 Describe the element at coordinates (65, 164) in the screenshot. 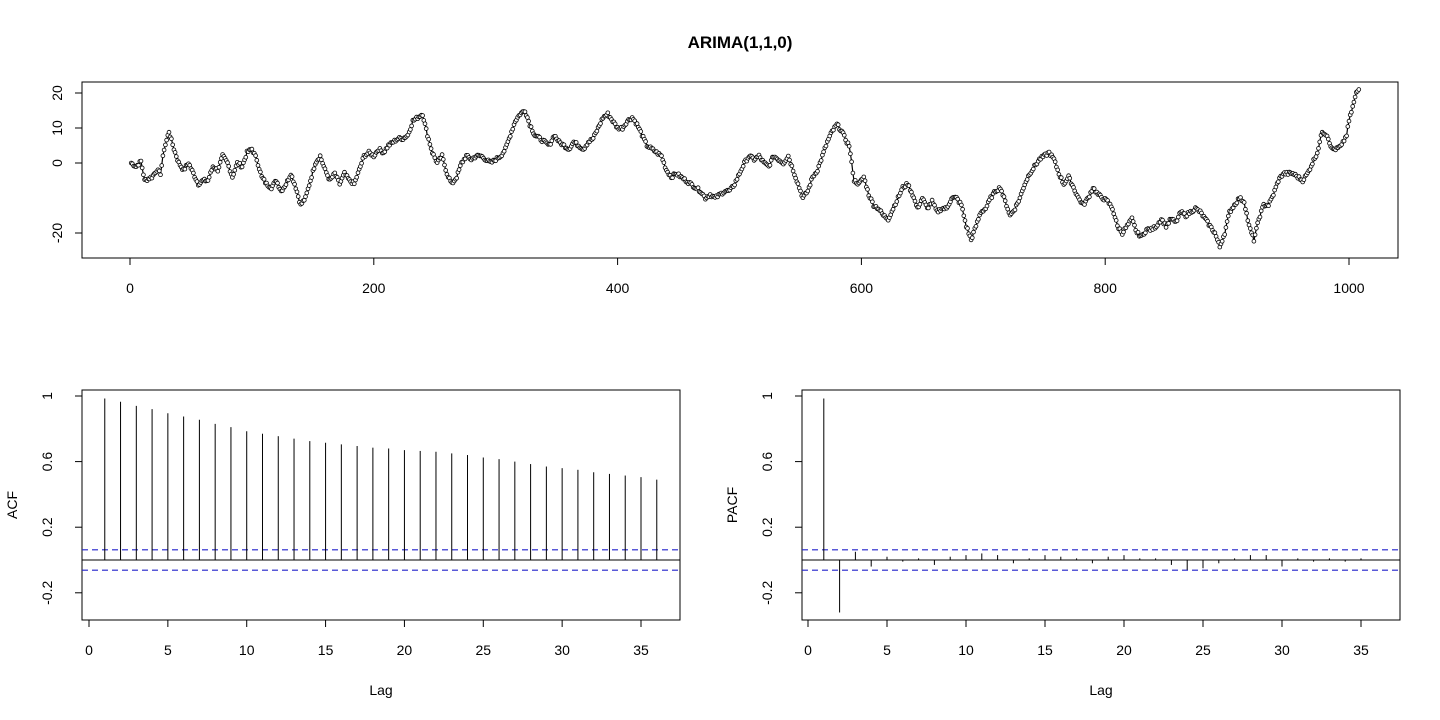

I see `series-y-axis: -20 0 10 20` at that location.